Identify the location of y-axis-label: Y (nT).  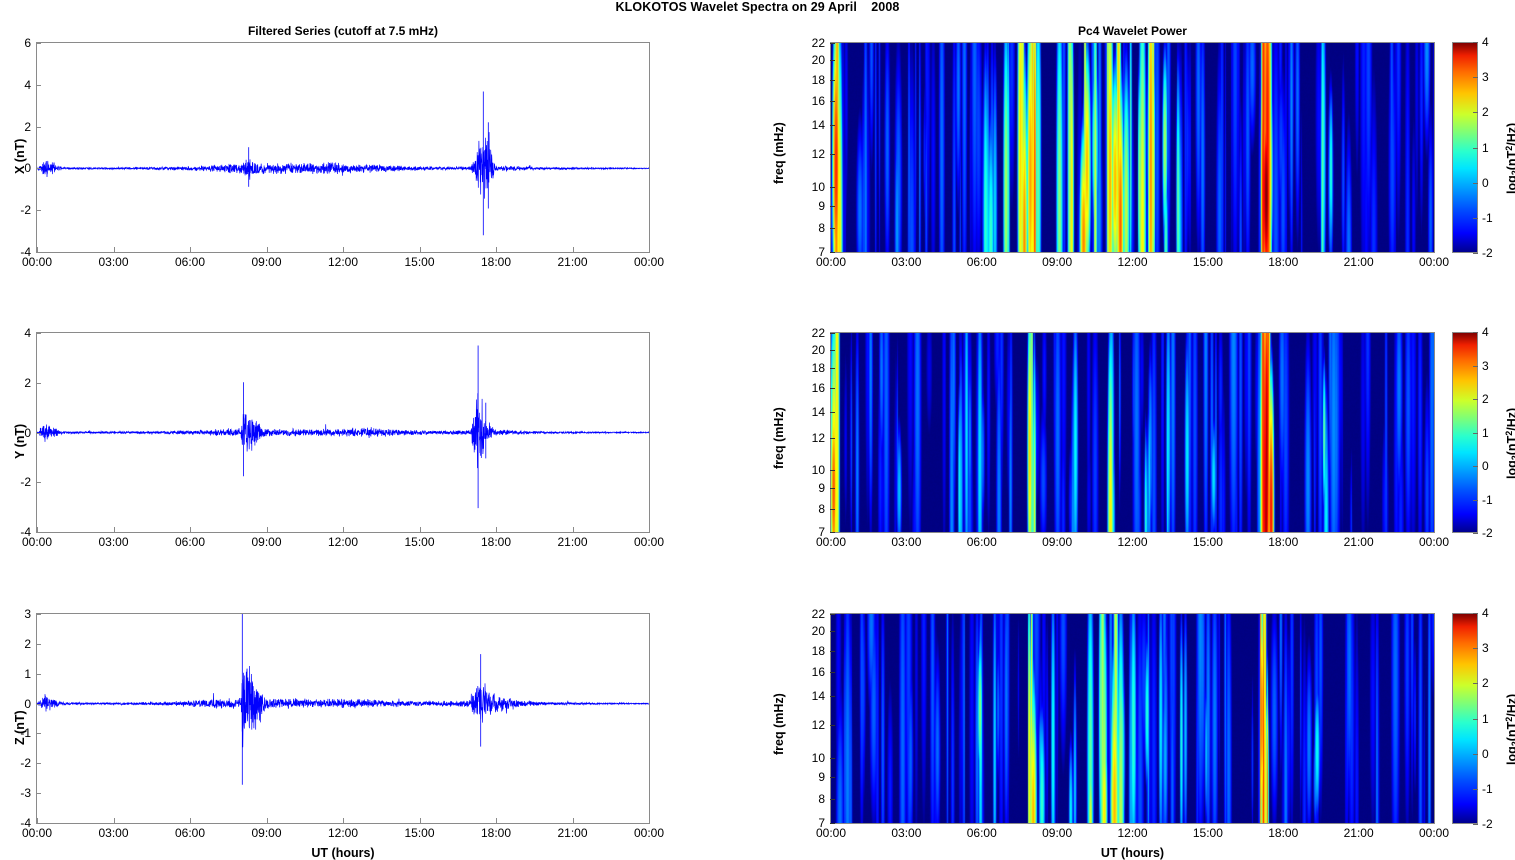
(20, 441).